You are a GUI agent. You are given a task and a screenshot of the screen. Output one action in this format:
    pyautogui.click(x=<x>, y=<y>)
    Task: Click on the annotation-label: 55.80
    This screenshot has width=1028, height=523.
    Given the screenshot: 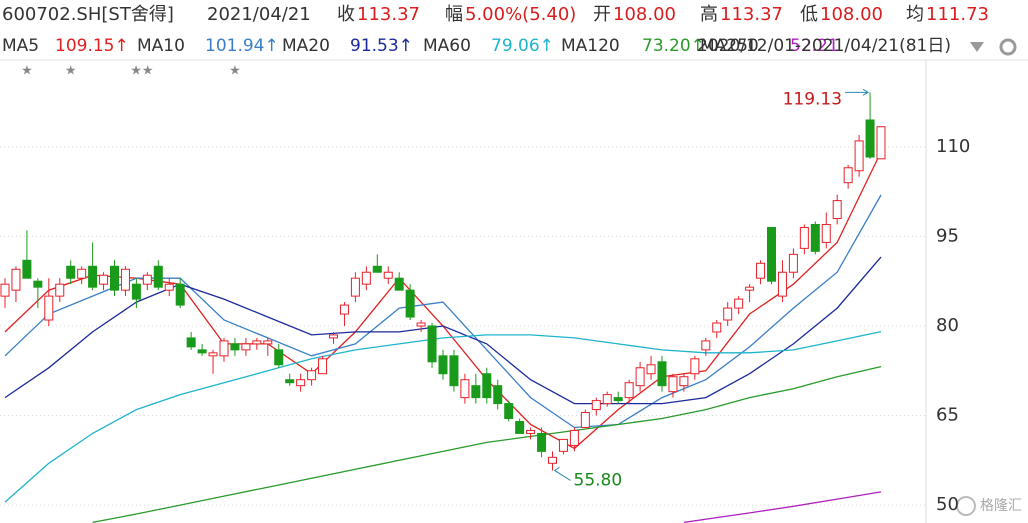 What is the action you would take?
    pyautogui.click(x=598, y=480)
    